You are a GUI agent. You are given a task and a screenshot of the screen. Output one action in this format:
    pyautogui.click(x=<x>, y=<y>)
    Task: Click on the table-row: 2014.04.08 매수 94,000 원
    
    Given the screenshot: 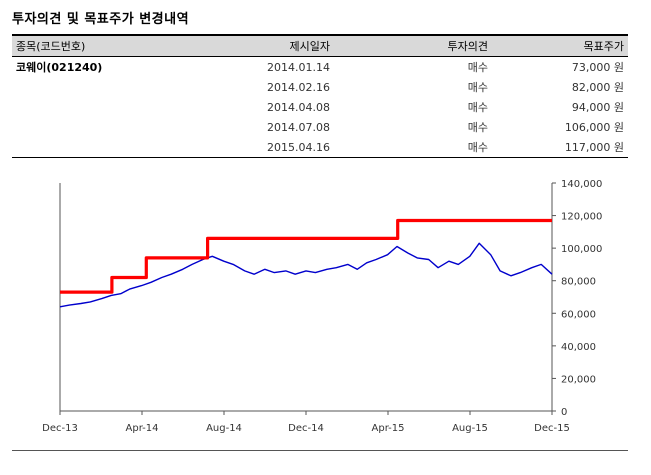 What is the action you would take?
    pyautogui.click(x=320, y=107)
    